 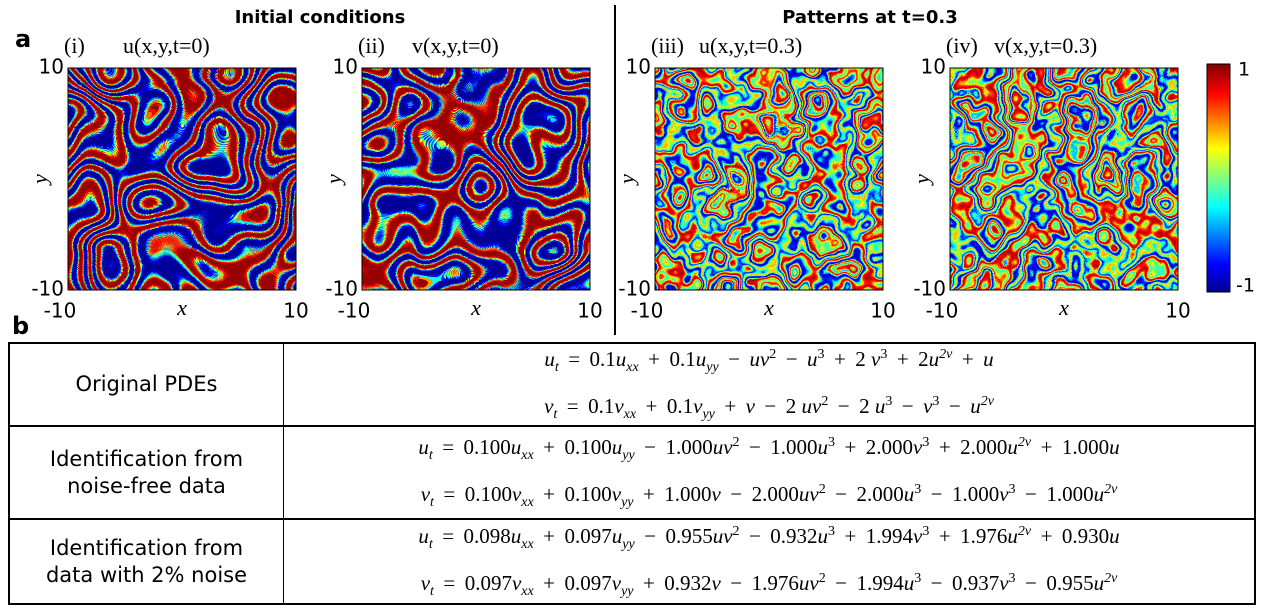 I want to click on row-label-line: Original PDEs, so click(x=146, y=384).